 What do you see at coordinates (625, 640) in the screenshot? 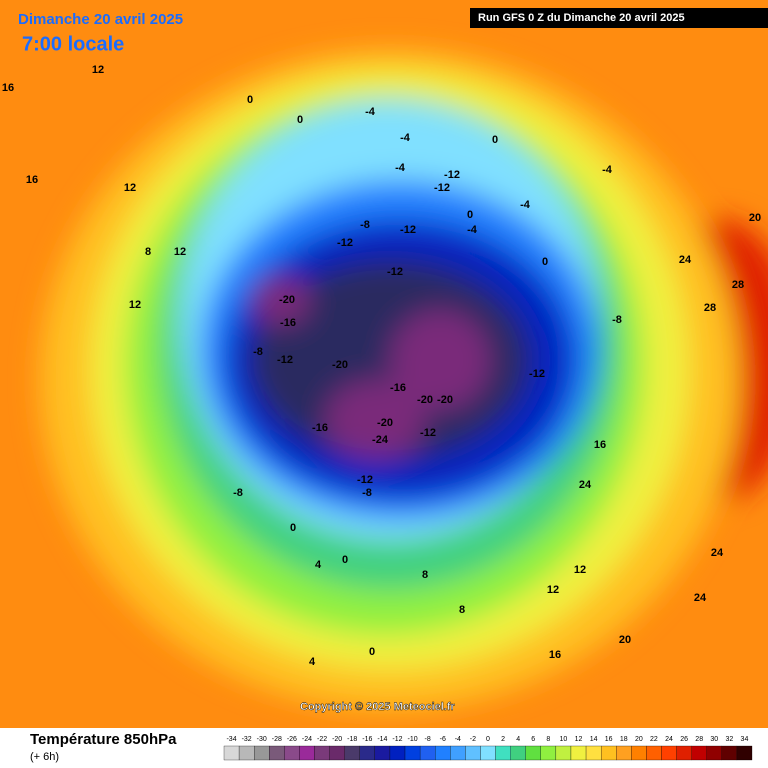
I see `contour-label: 20` at bounding box center [625, 640].